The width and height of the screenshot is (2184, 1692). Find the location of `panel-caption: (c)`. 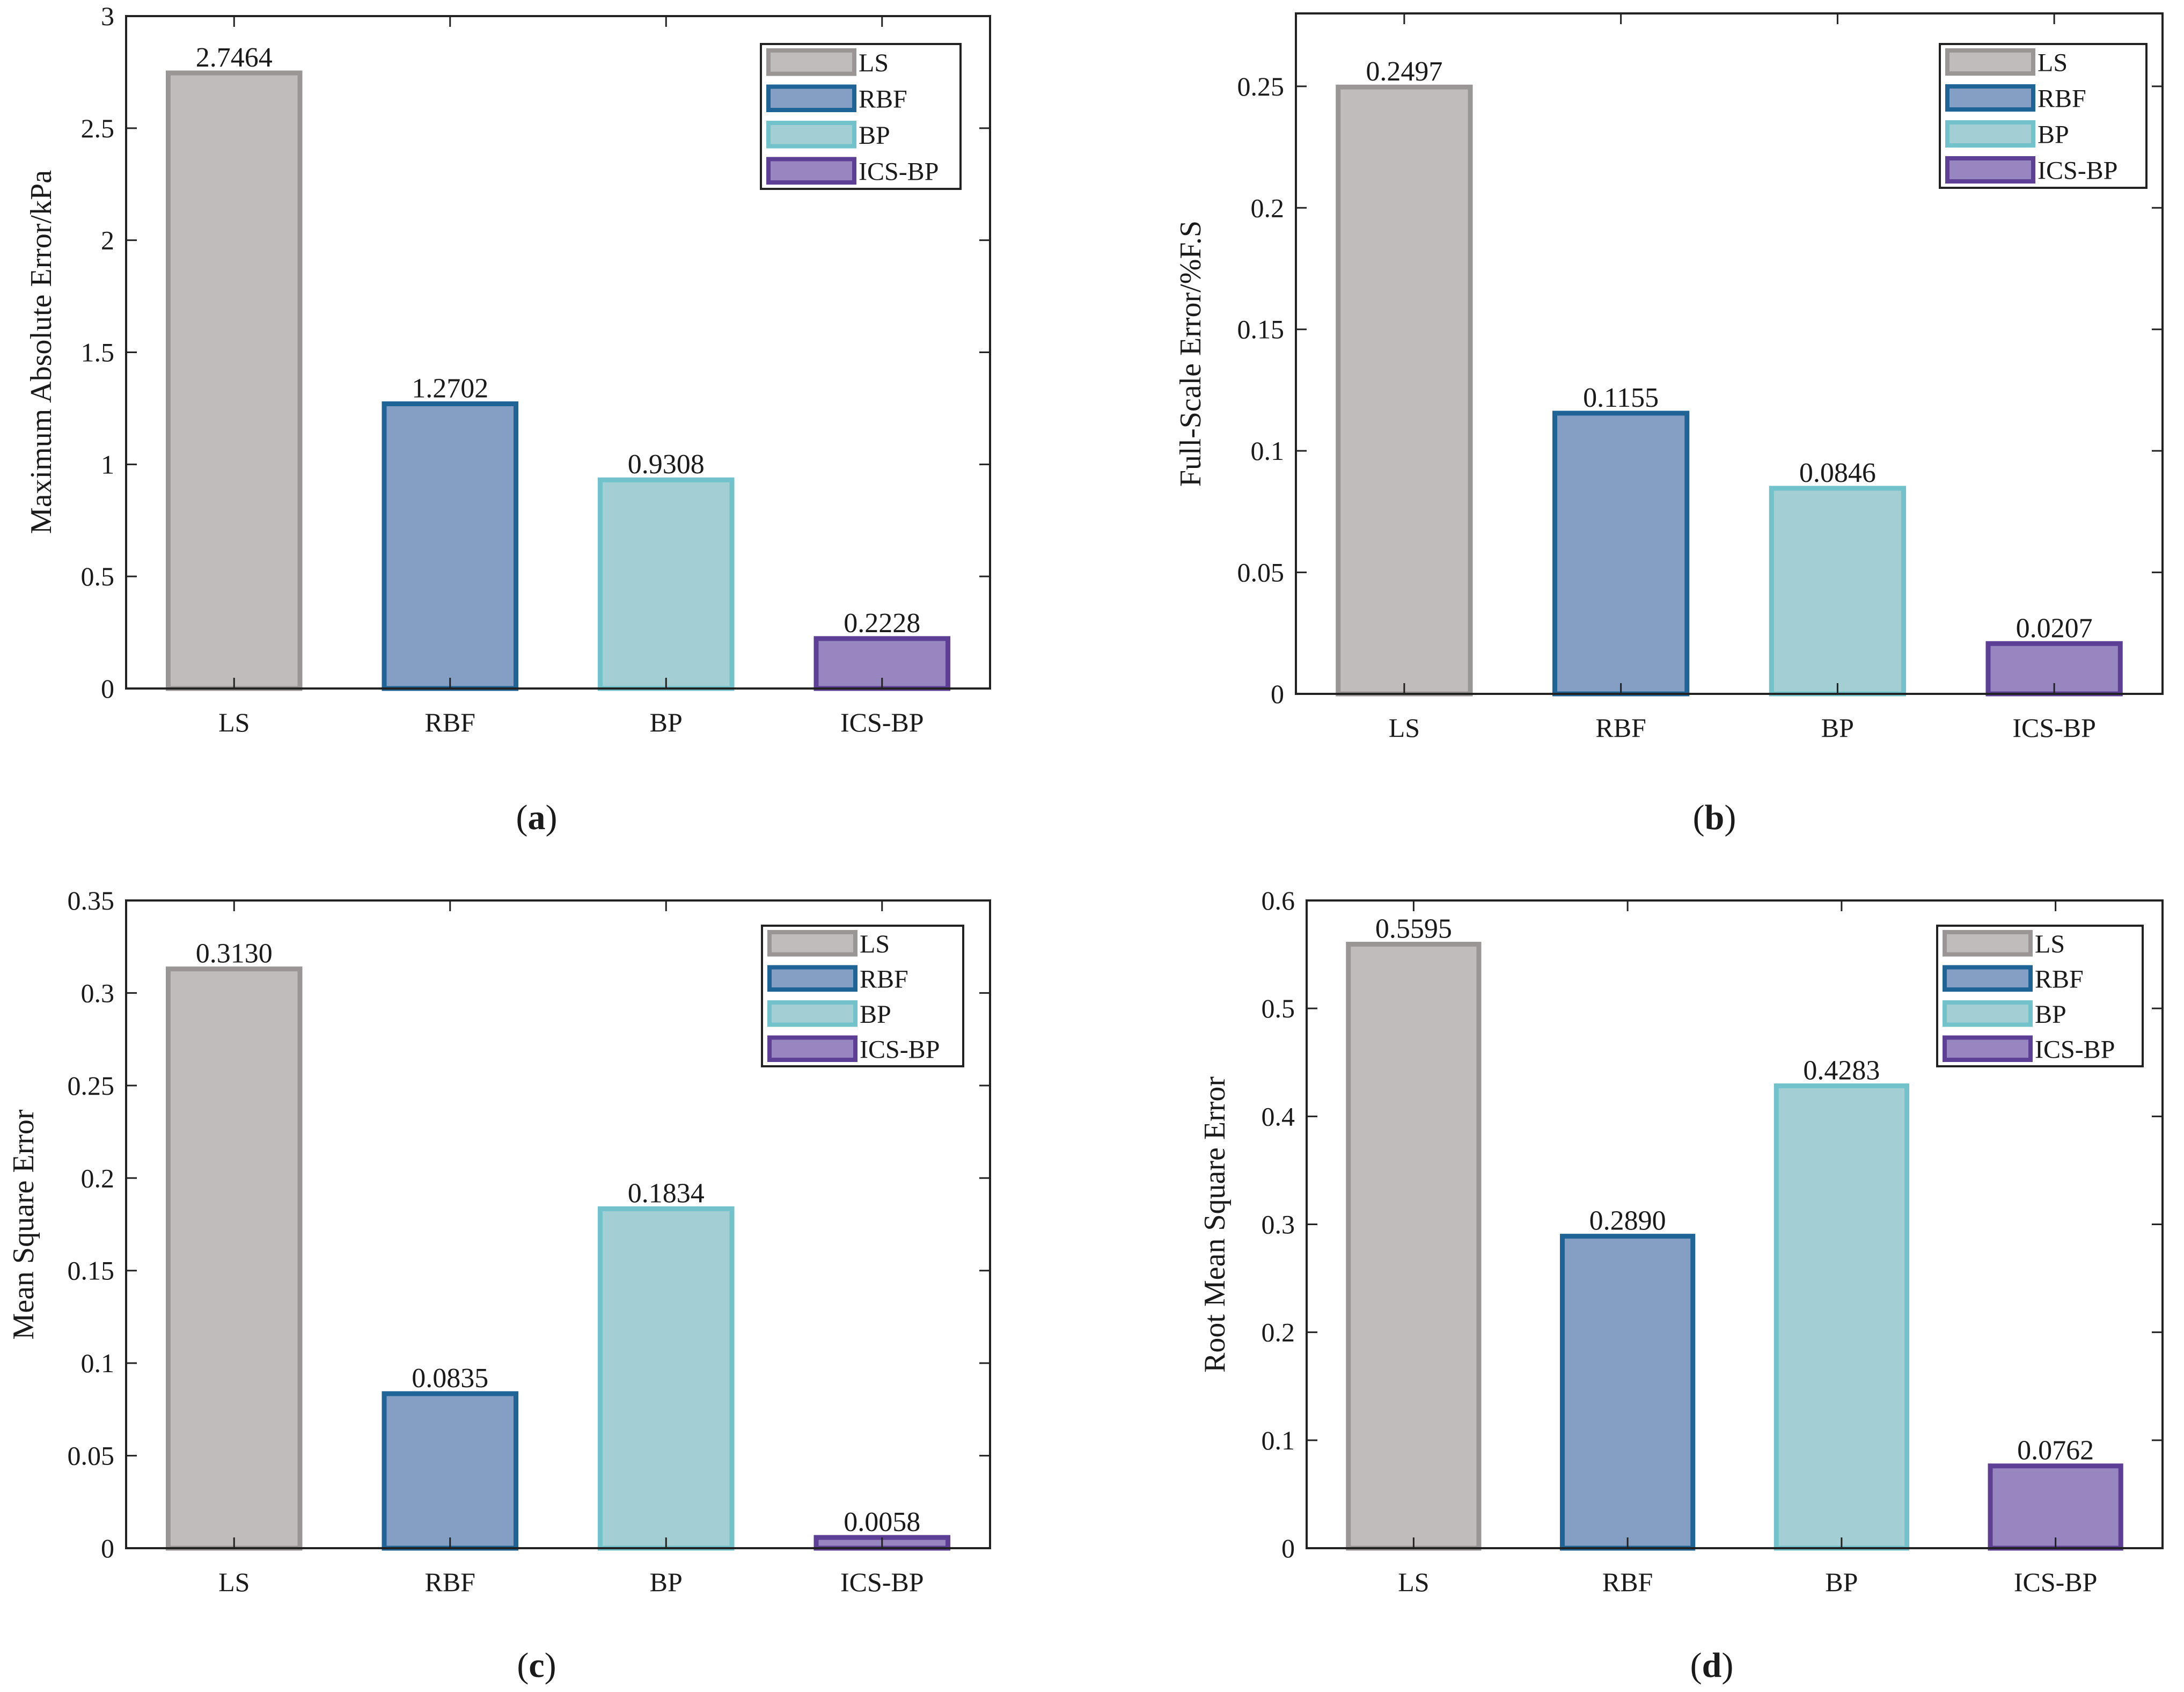

panel-caption: (c) is located at coordinates (536, 1665).